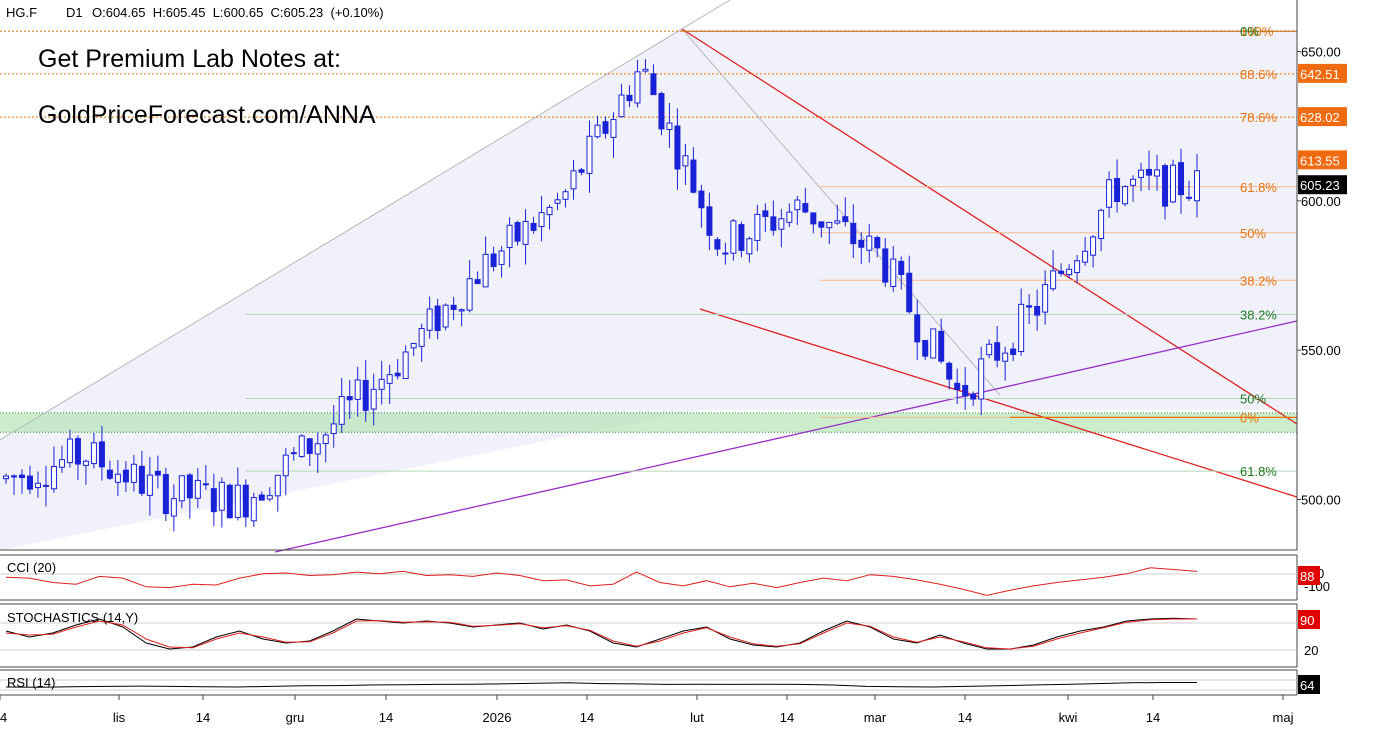 This screenshot has height=730, width=1383. What do you see at coordinates (601, 581) in the screenshot?
I see `cci-line` at bounding box center [601, 581].